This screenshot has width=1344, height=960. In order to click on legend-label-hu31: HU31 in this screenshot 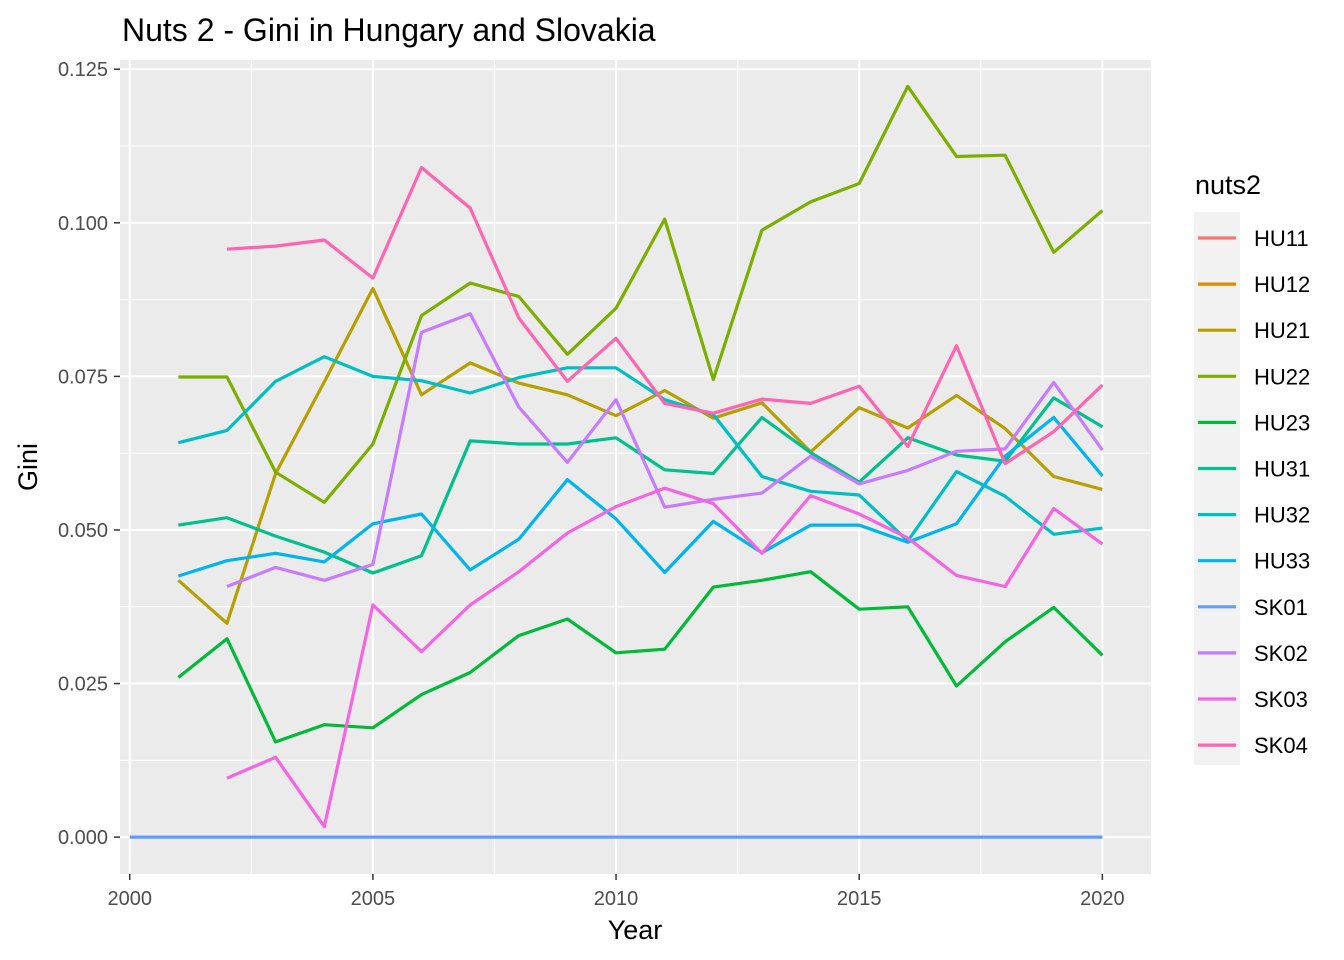, I will do `click(1282, 469)`.